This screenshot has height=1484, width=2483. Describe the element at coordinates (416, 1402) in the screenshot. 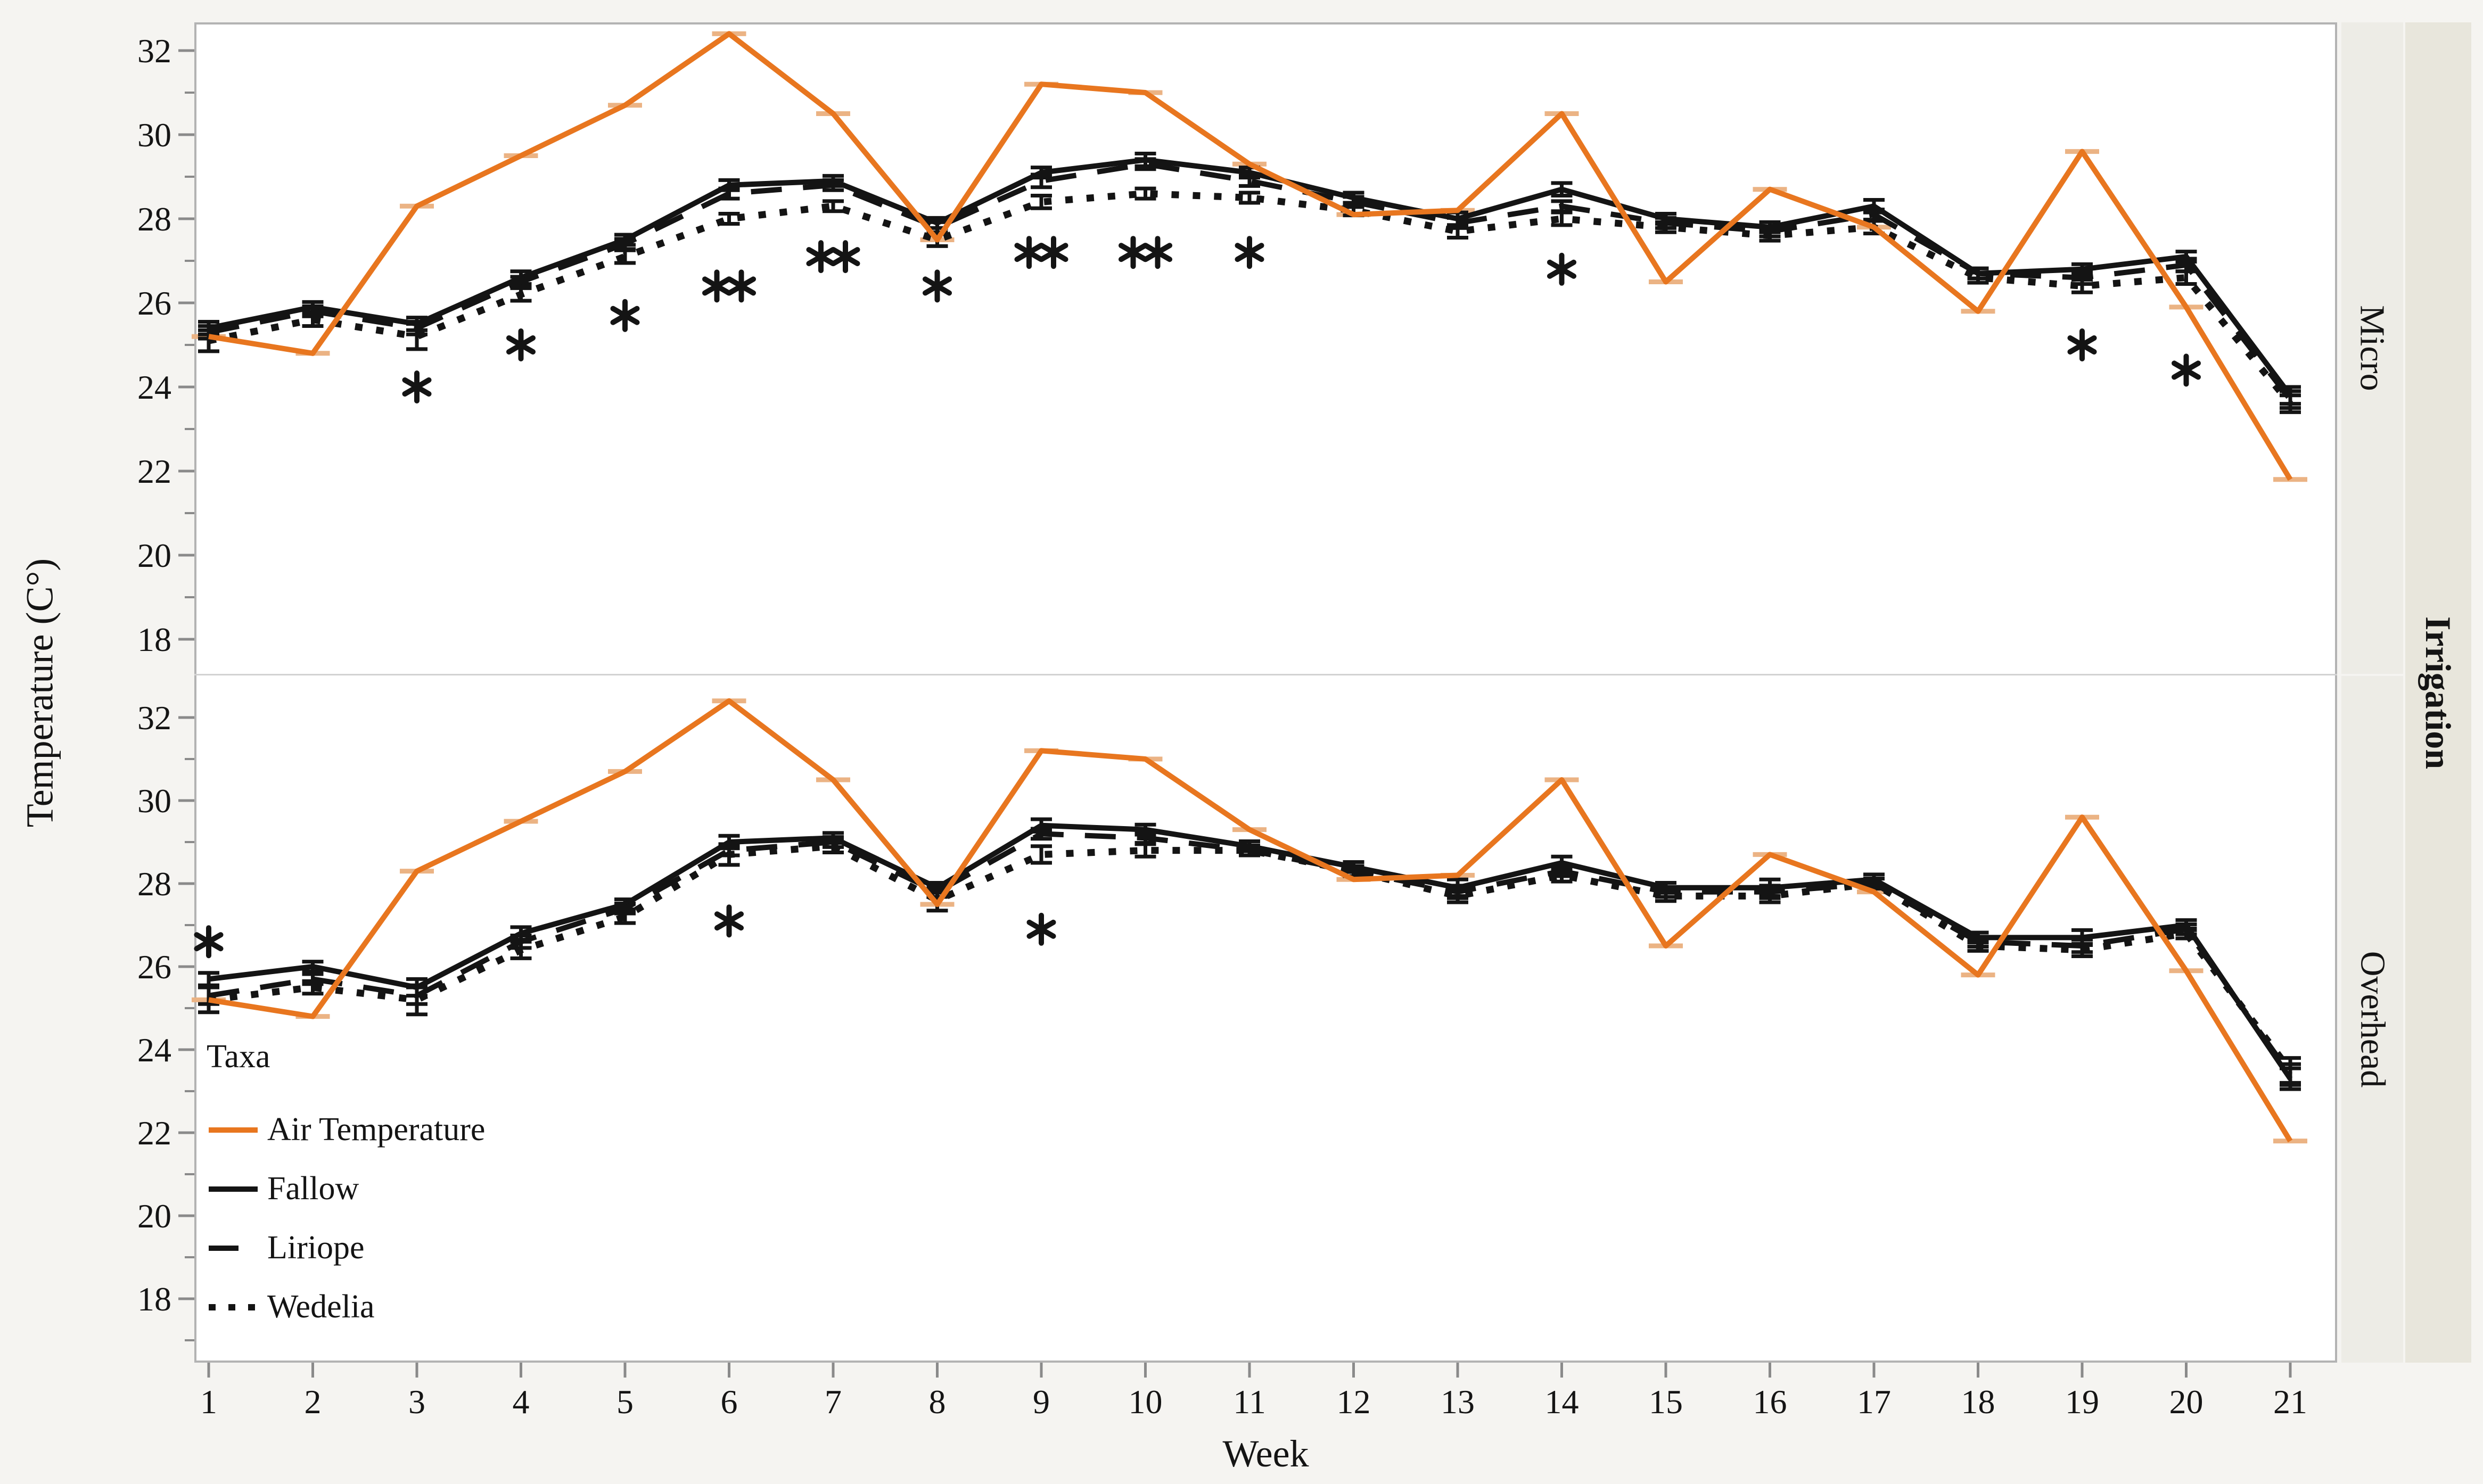

I see `x-tick-label: 3` at that location.